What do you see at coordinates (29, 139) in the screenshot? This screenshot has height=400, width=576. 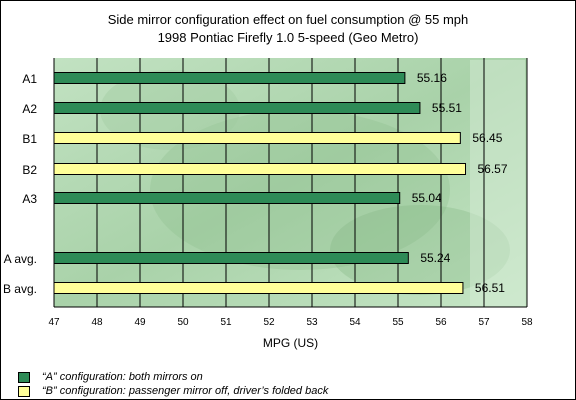 I see `category-label: B1` at bounding box center [29, 139].